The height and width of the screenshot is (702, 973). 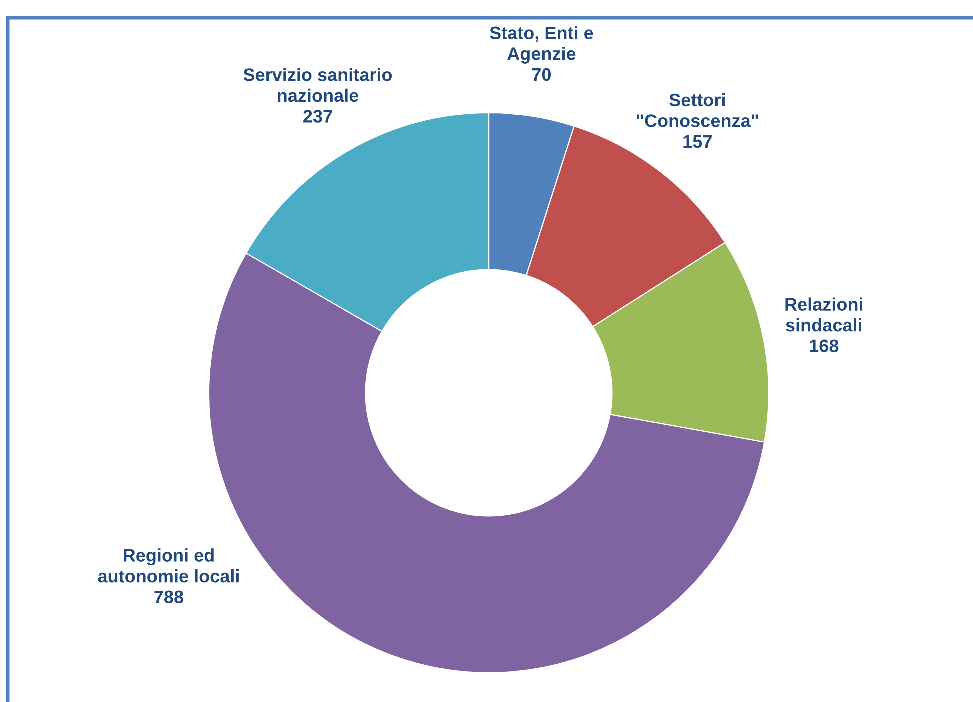 What do you see at coordinates (541, 75) in the screenshot?
I see `data-label: 70` at bounding box center [541, 75].